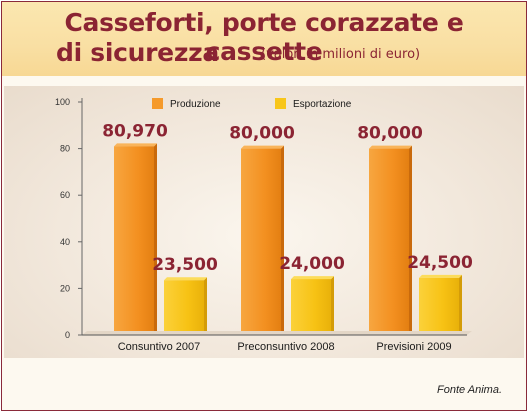 The height and width of the screenshot is (412, 528). Describe the element at coordinates (185, 265) in the screenshot. I see `data-label: 23,500` at that location.